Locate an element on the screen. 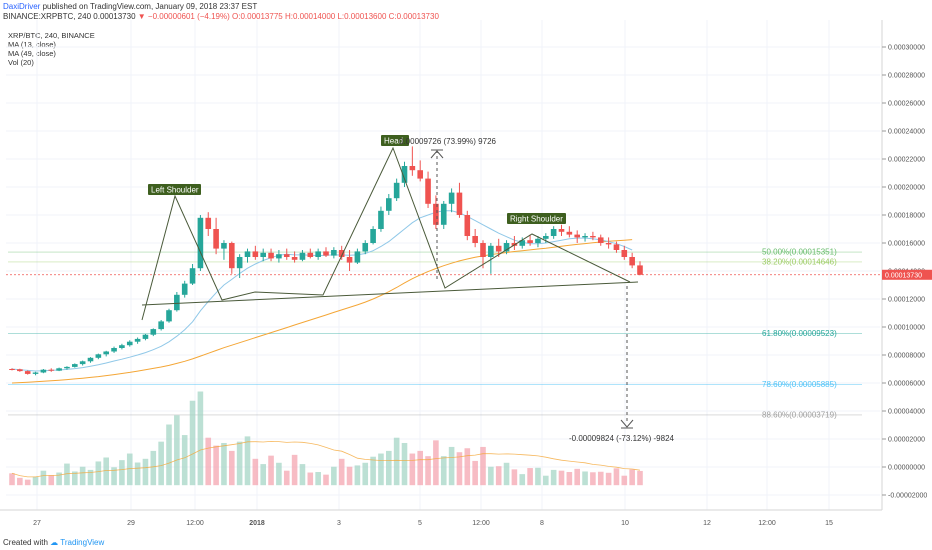 The image size is (932, 550). price-tick-label: 0.00030000 is located at coordinates (906, 48).